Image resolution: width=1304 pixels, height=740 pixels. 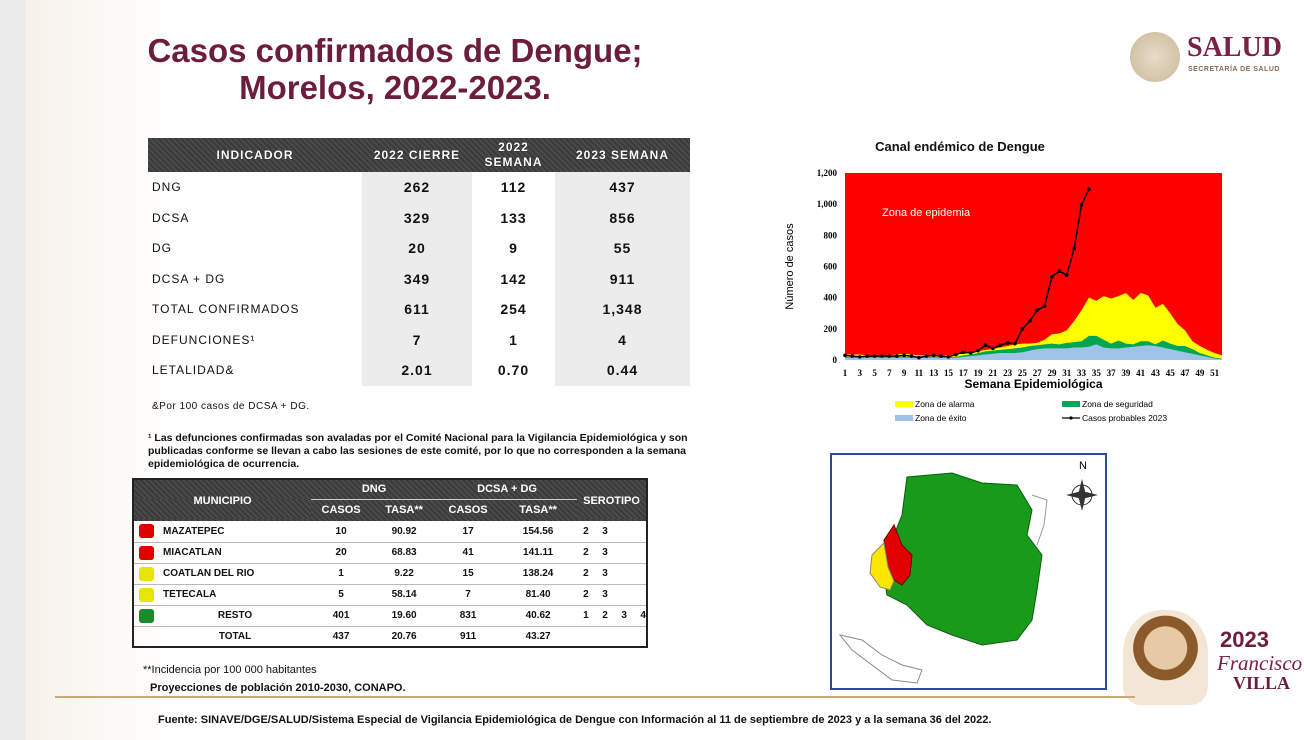 I want to click on municipio-name: RESTO, so click(x=235, y=616).